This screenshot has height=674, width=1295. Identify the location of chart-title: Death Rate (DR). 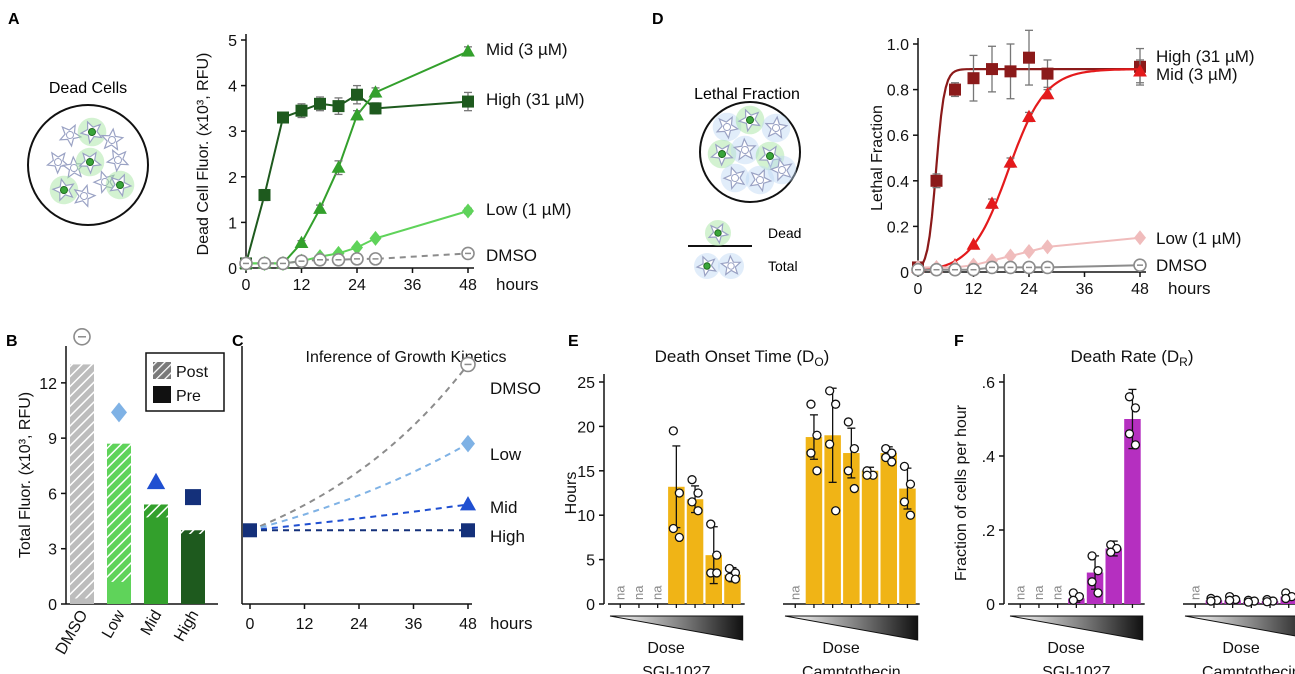
(1131, 358).